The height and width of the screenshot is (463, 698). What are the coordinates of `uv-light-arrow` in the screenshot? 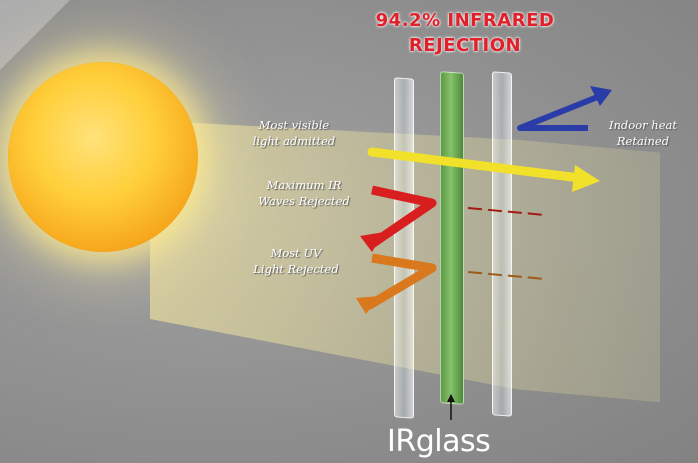 It's located at (401, 281).